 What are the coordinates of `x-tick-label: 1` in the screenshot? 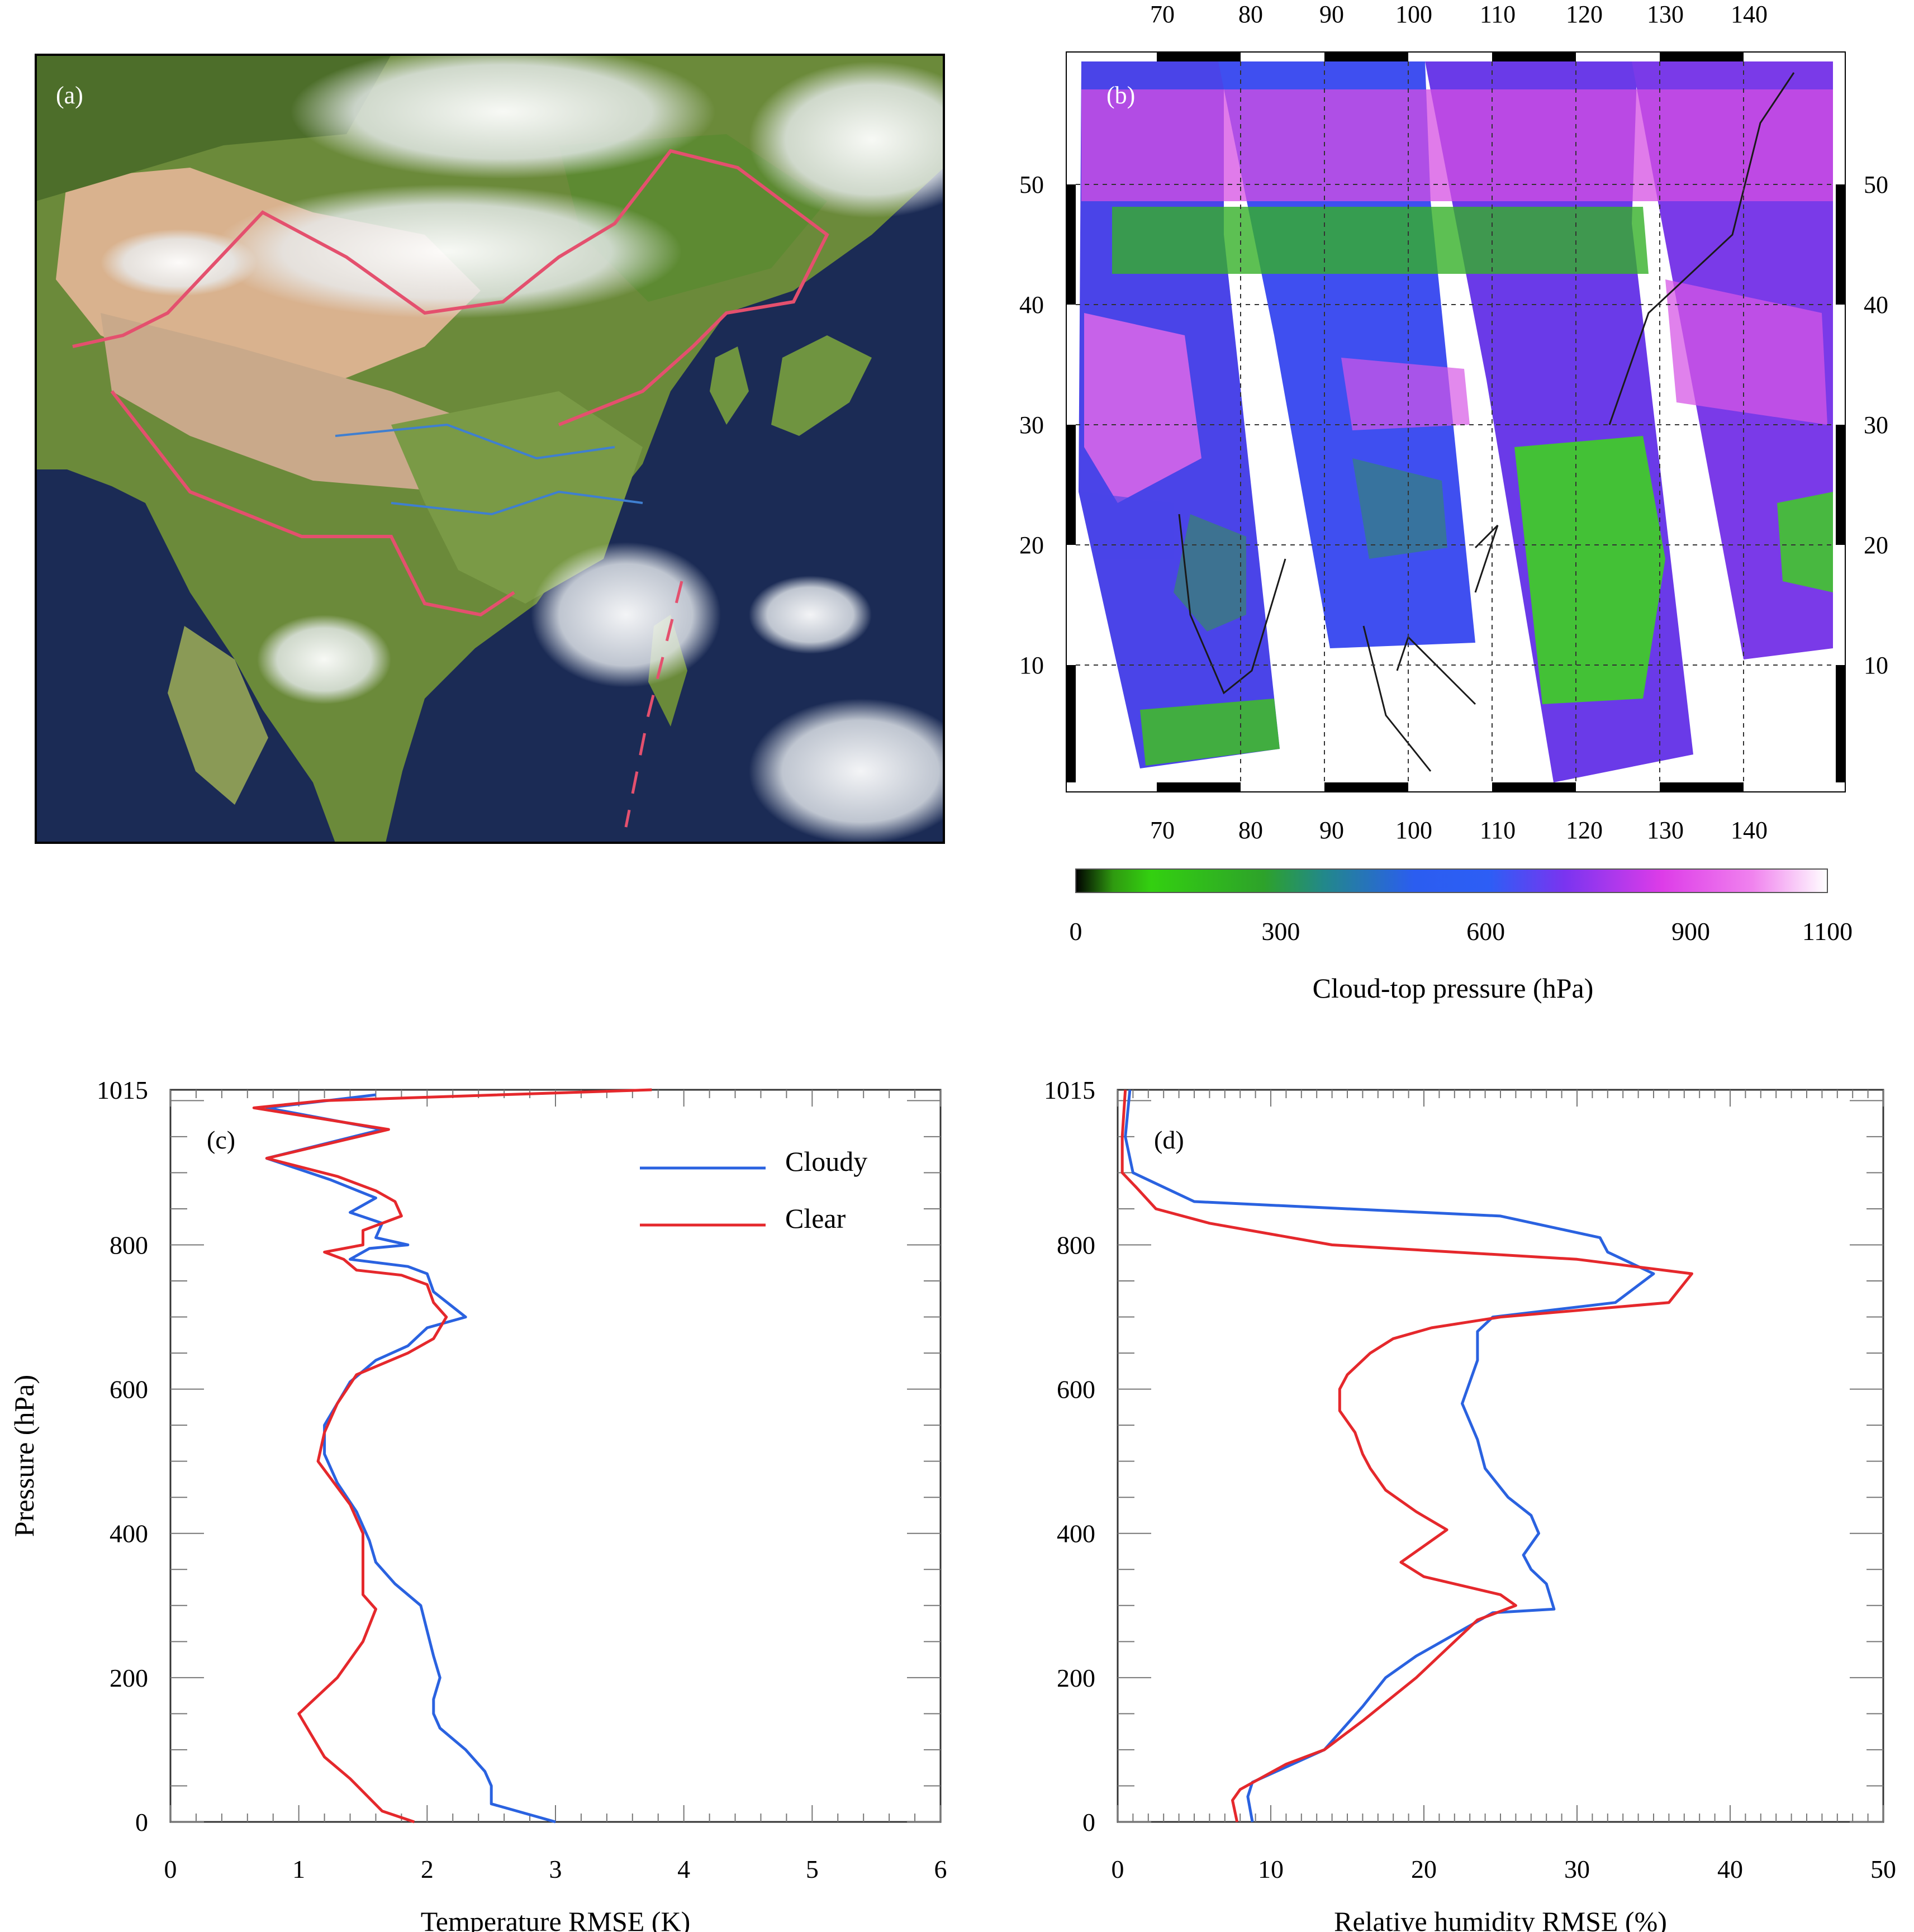 It's located at (298, 1869).